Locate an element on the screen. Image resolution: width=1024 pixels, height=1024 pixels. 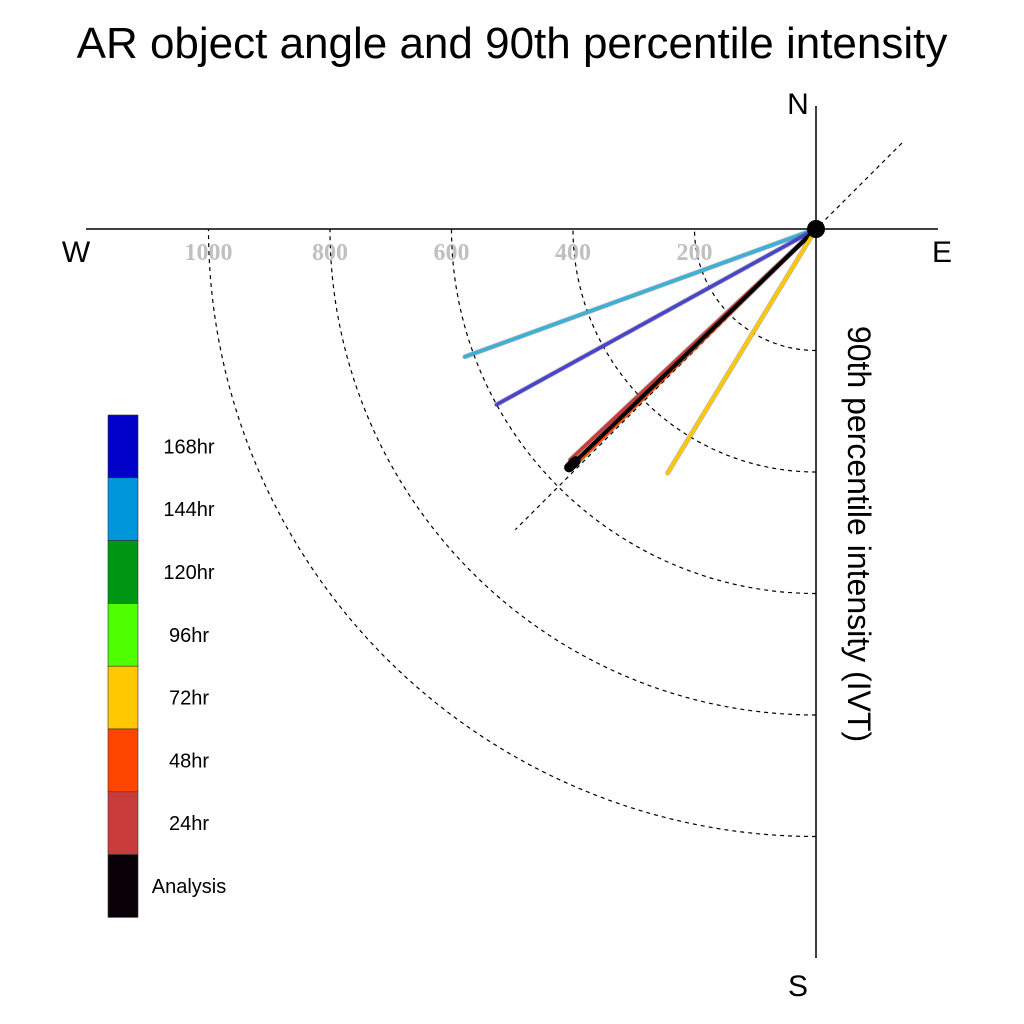
legend-item: 24hr is located at coordinates (158, 823).